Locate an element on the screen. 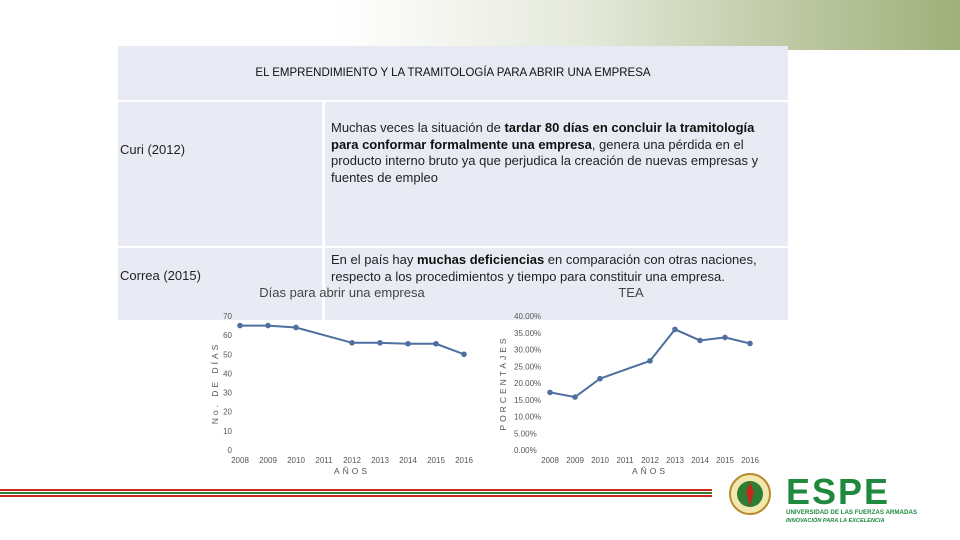  y-axis-label: PORCENTAJES is located at coordinates (503, 382).